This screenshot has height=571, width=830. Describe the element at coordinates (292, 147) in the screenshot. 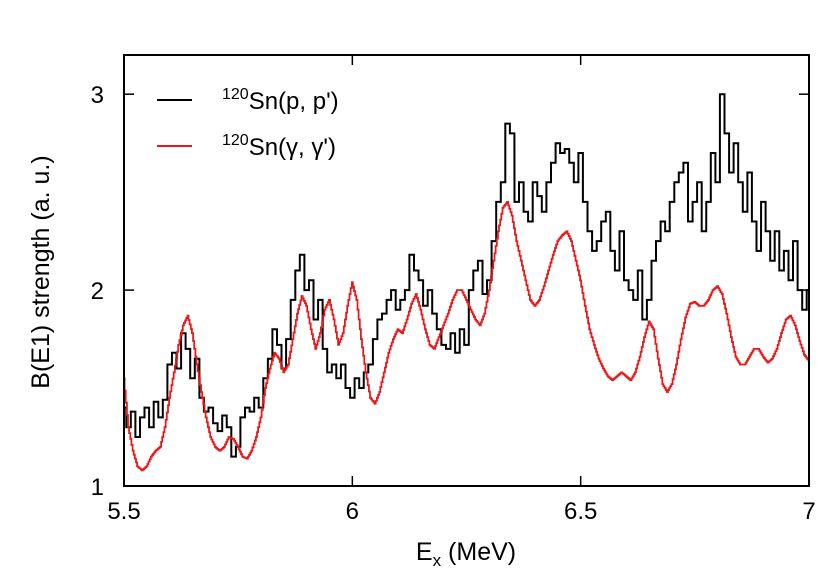

I see `legend-label-photon-main: Sn(γ, γ')` at that location.